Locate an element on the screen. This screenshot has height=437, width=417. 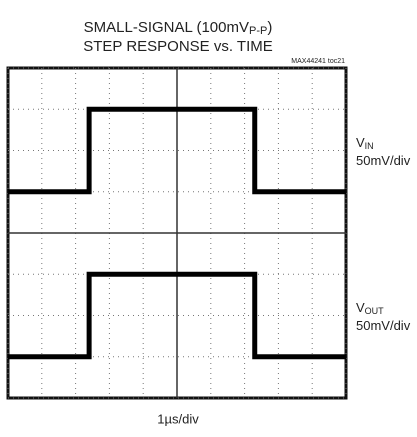
figure-code: MAX44241 toc21 is located at coordinates (318, 61).